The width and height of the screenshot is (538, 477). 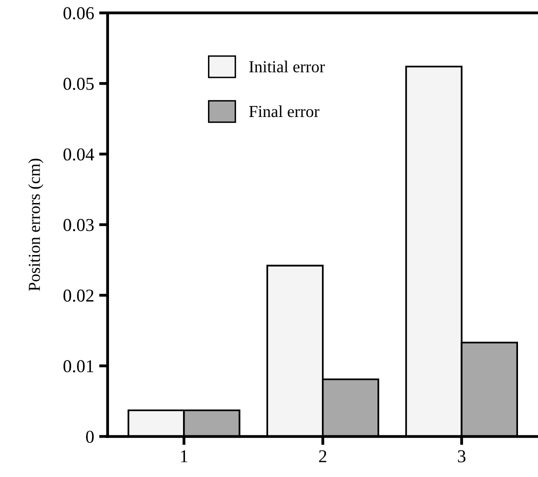 What do you see at coordinates (462, 456) in the screenshot?
I see `x-tick-label: 3` at bounding box center [462, 456].